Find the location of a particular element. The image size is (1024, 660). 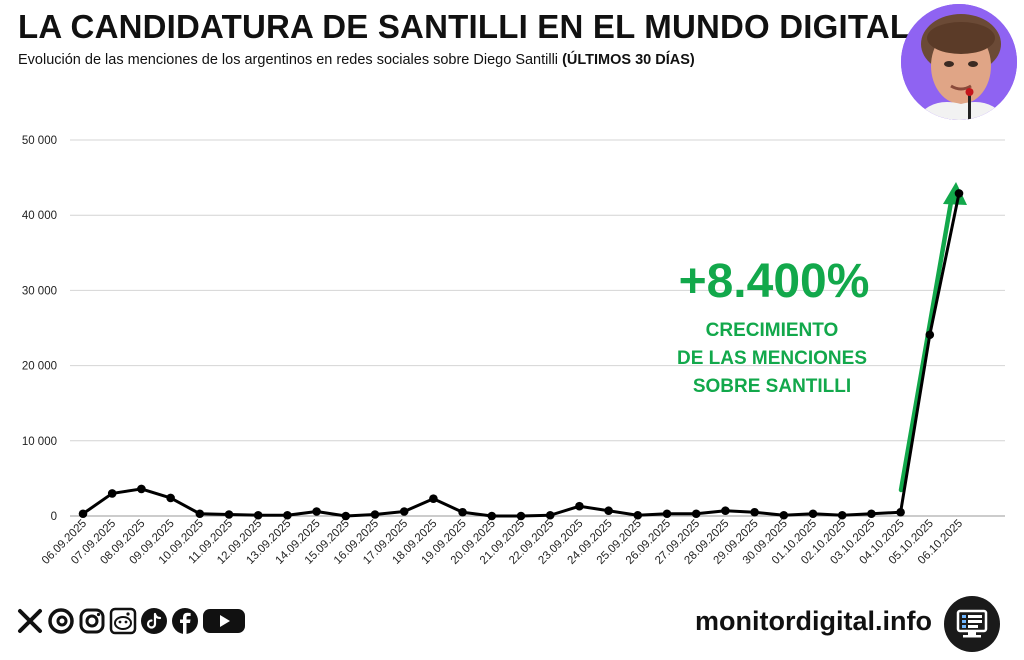

y-tick-label: 10 000 is located at coordinates (39, 442).